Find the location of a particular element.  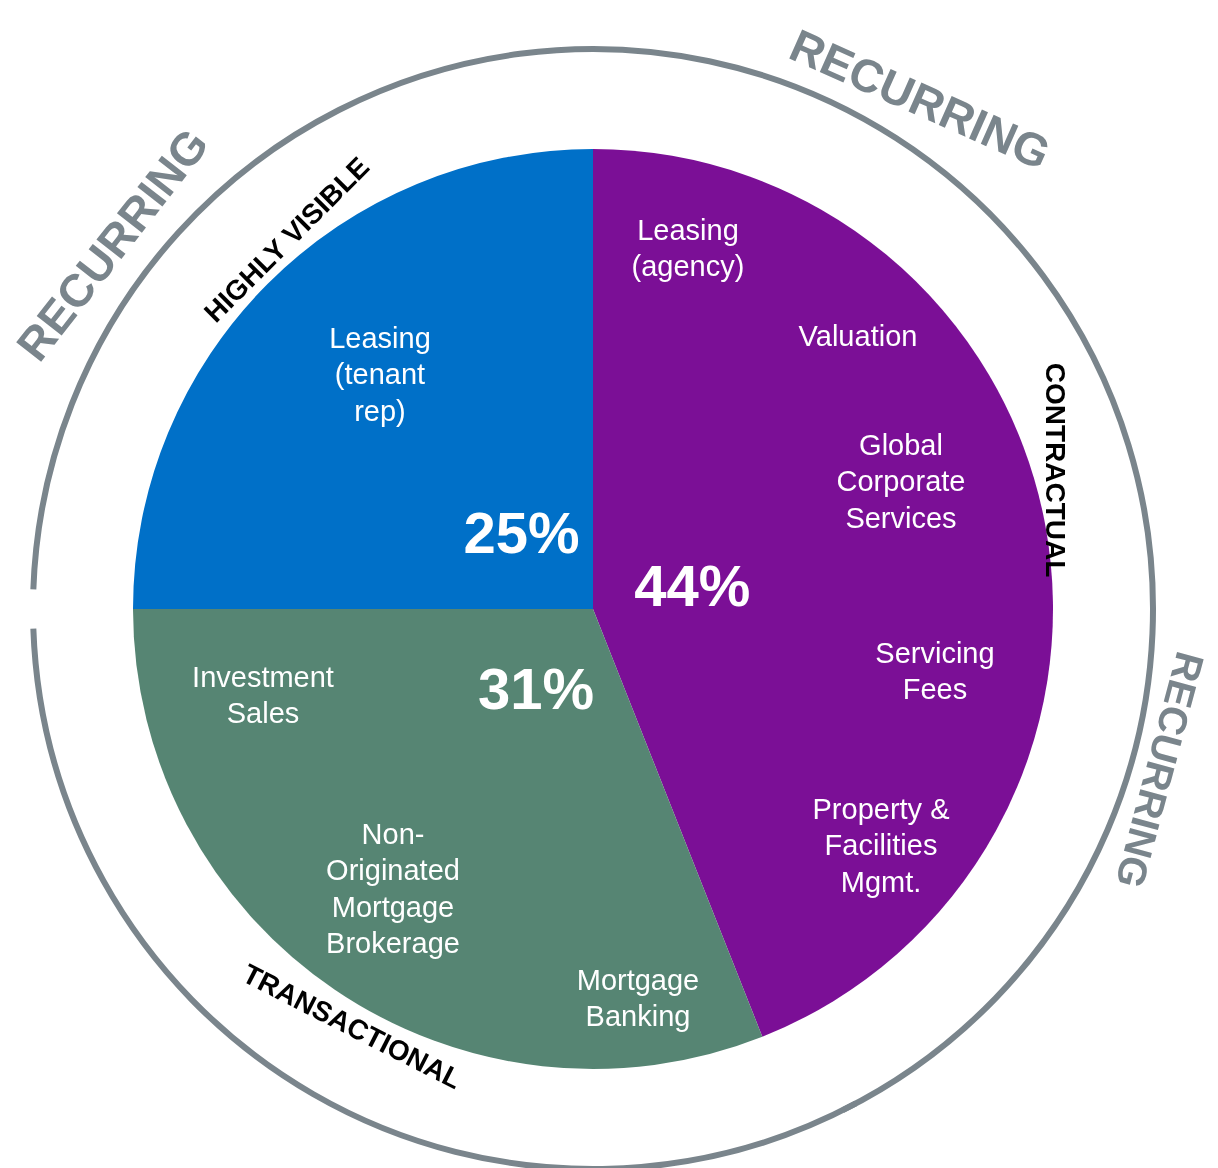

text: Property & Facilities Mgmt. is located at coordinates (881, 845).